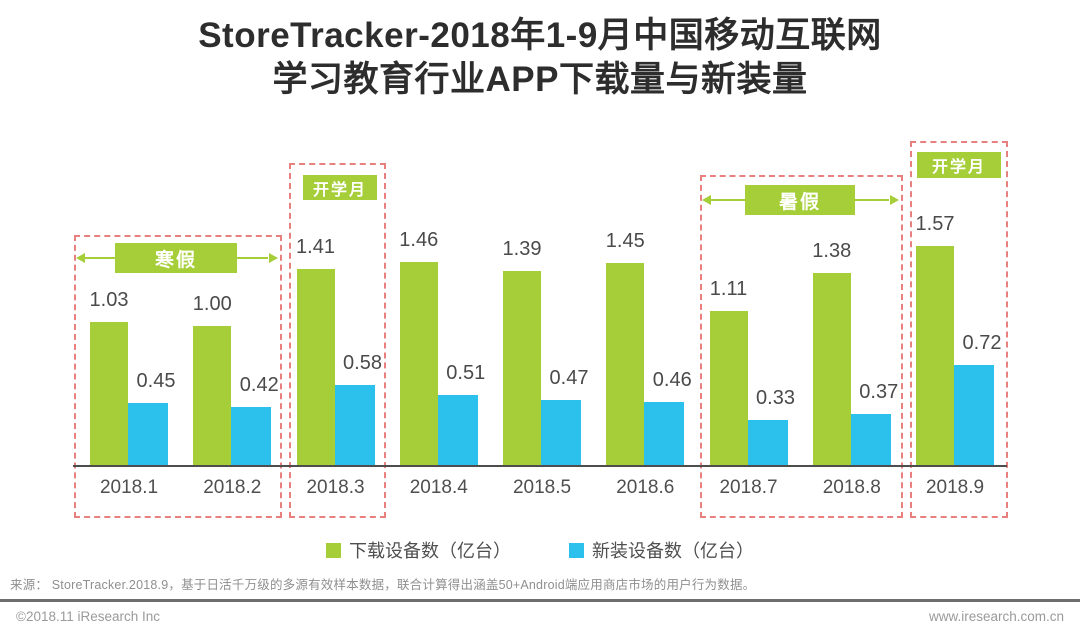 Image resolution: width=1080 pixels, height=633 pixels. I want to click on chart-title-line2: 学习教育行业APP下载量与新装量, so click(540, 79).